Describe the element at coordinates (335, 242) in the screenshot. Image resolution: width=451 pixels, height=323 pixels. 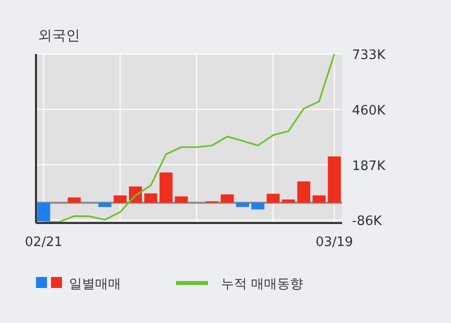
I see `xtick: 03/19` at that location.